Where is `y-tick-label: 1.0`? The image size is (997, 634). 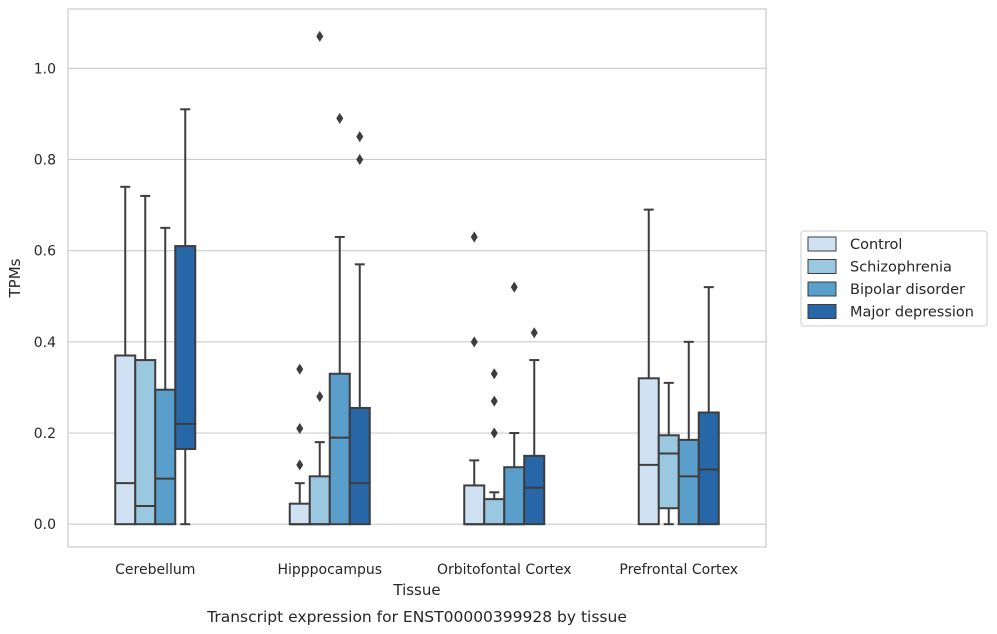
y-tick-label: 1.0 is located at coordinates (45, 69).